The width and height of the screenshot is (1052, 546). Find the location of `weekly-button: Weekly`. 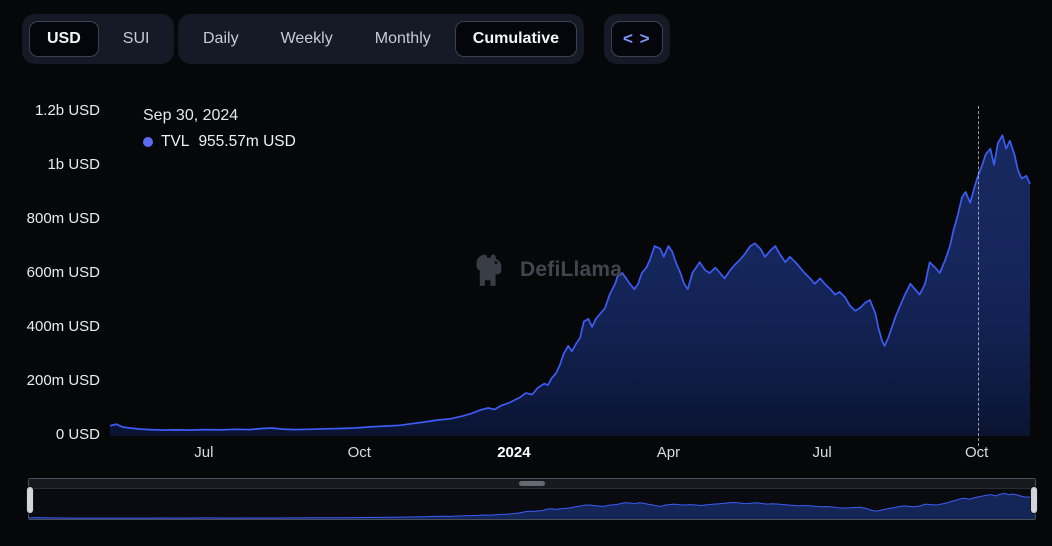

weekly-button: Weekly is located at coordinates (307, 39).